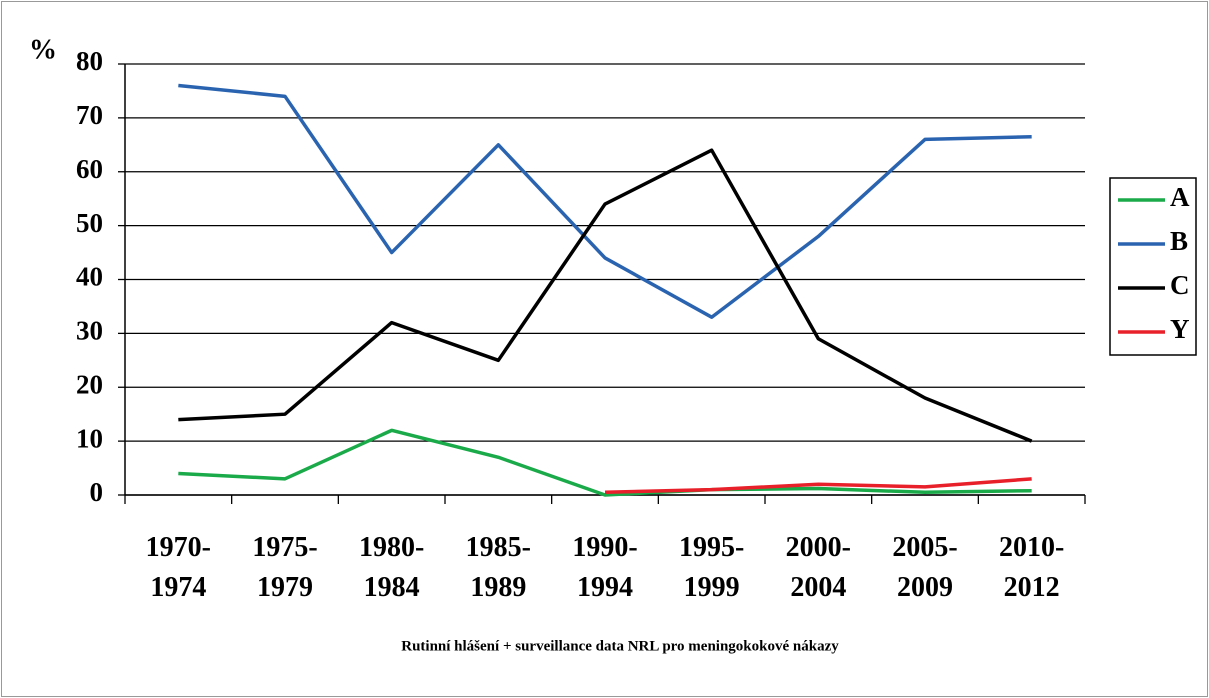 This screenshot has height=698, width=1209. I want to click on legend-label: A, so click(1180, 197).